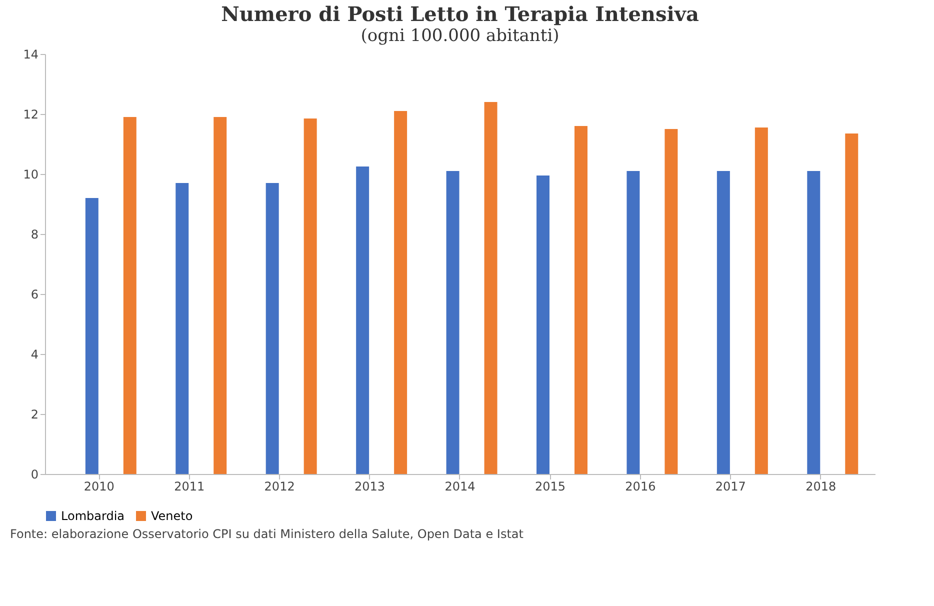 Image resolution: width=934 pixels, height=606 pixels. Describe the element at coordinates (30, 175) in the screenshot. I see `y-tick-label: 10` at that location.